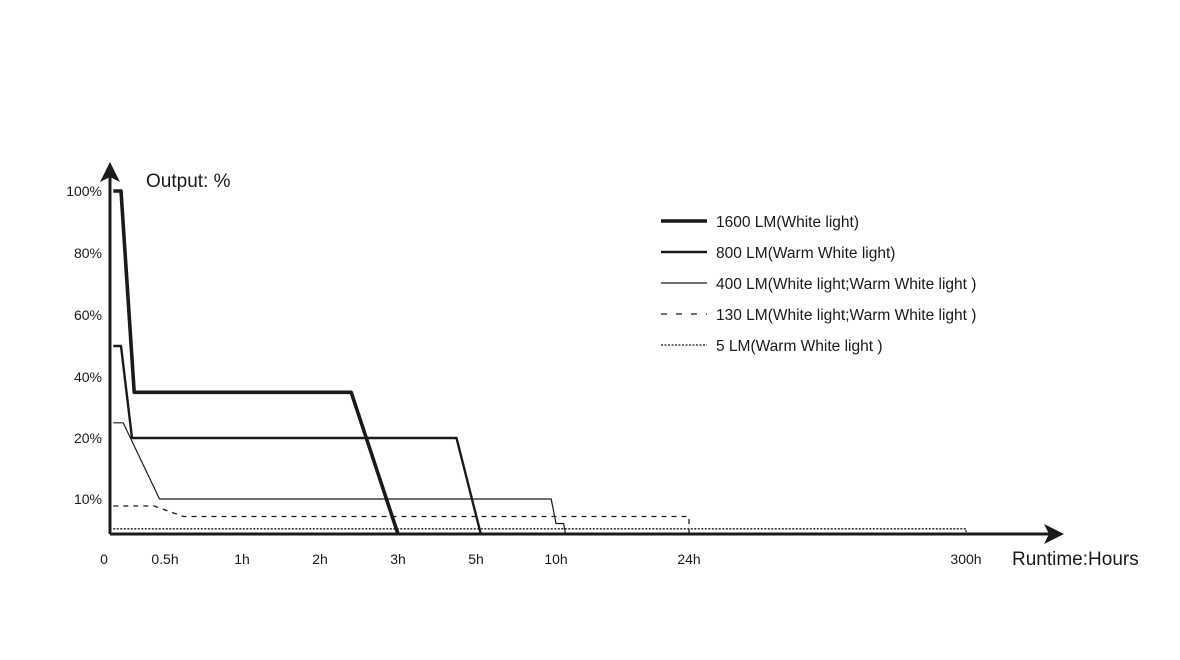  Describe the element at coordinates (164, 559) in the screenshot. I see `x-tick-label: 0.5h` at that location.